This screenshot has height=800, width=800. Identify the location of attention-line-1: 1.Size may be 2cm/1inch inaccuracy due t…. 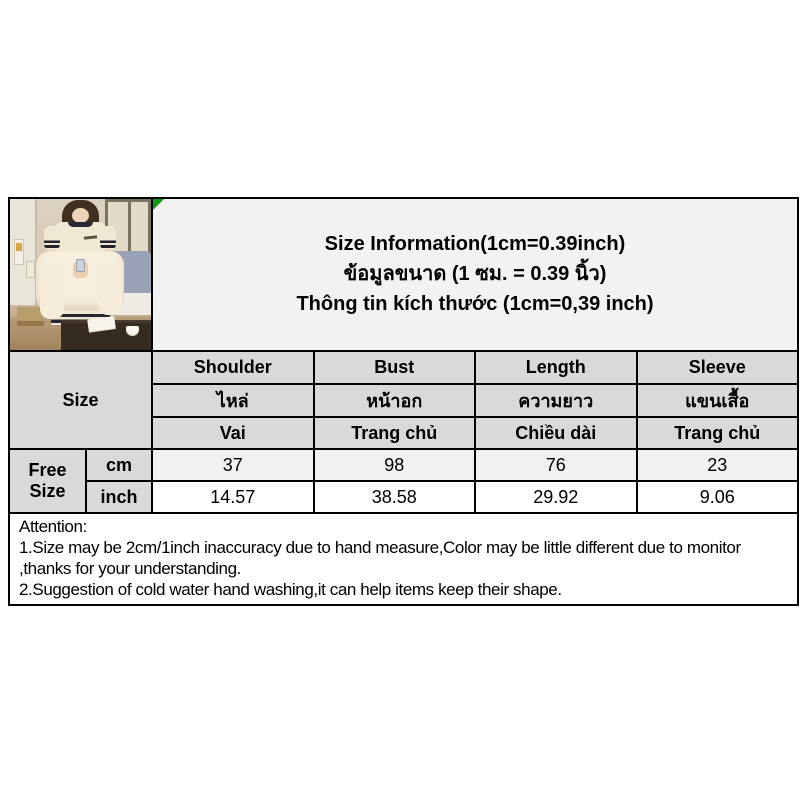
(380, 547).